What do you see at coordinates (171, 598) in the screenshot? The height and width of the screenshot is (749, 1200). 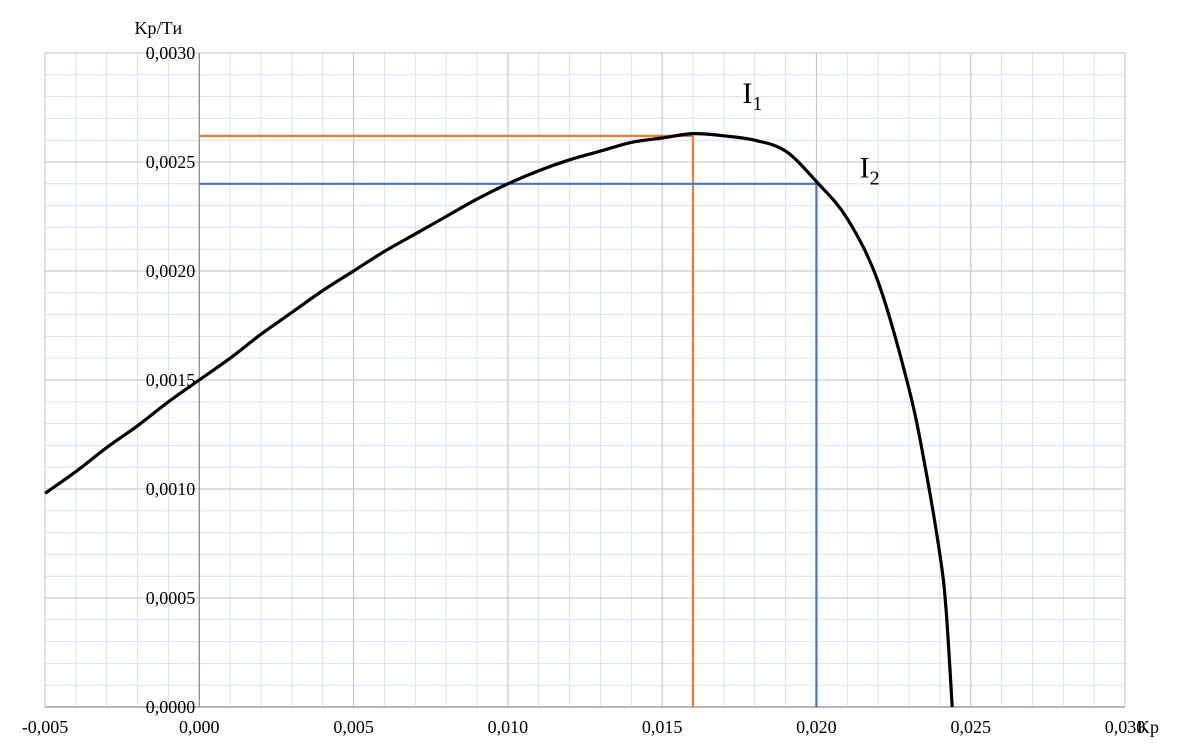 I see `y-tick-label: 0,0005` at bounding box center [171, 598].